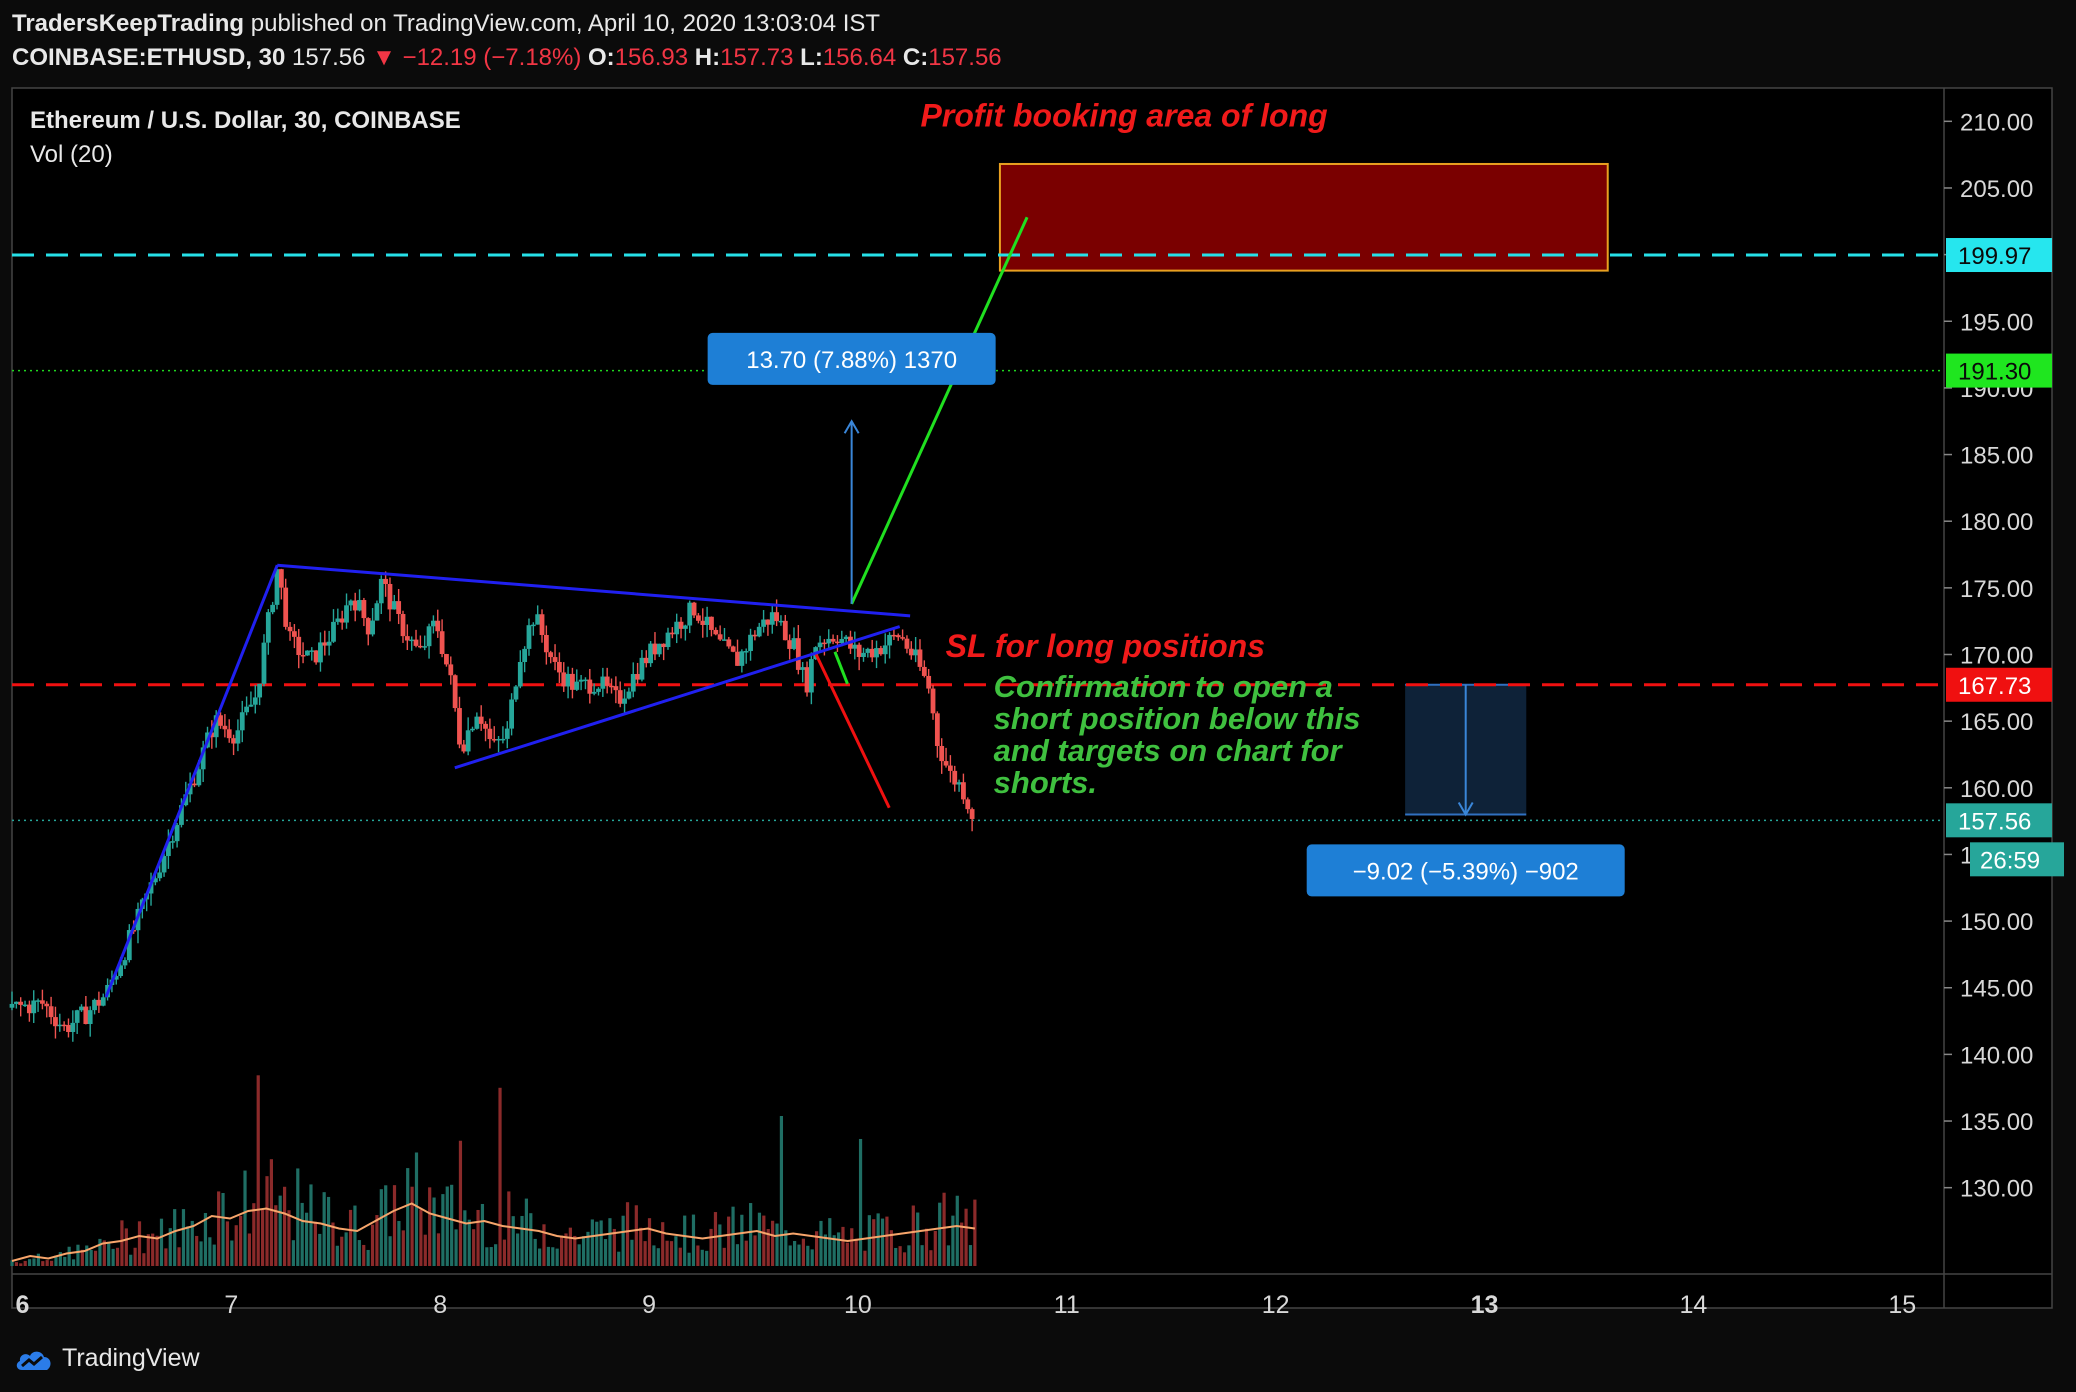  I want to click on price-axis-label: 167.73, so click(1994, 686).